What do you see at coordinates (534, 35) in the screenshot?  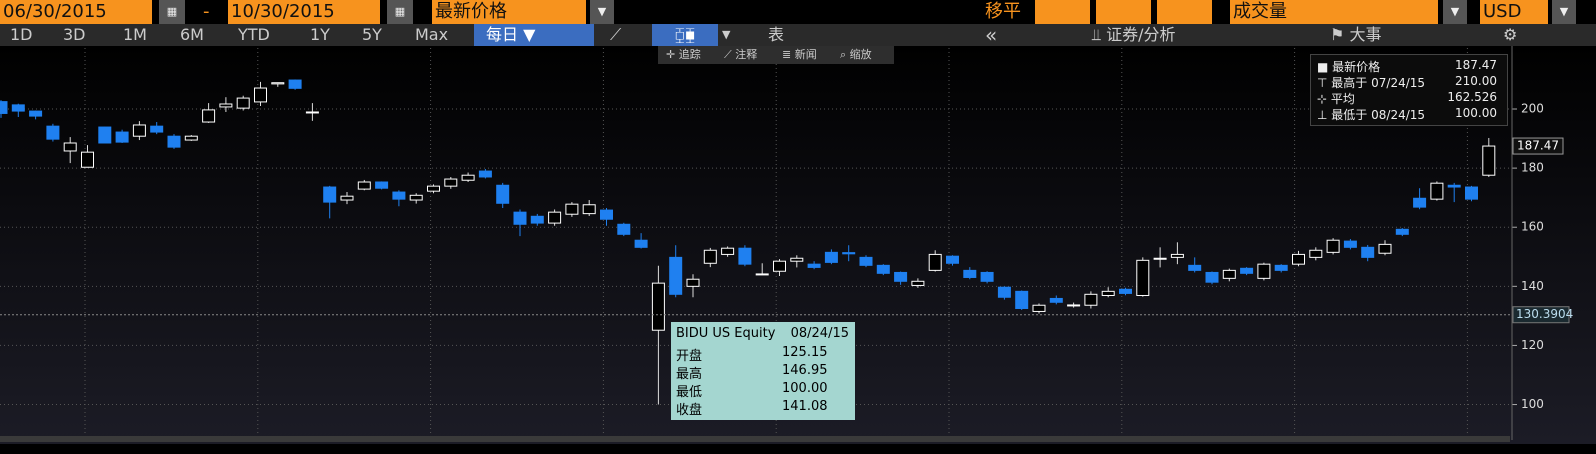 I see `frequency: 每日 ▼` at bounding box center [534, 35].